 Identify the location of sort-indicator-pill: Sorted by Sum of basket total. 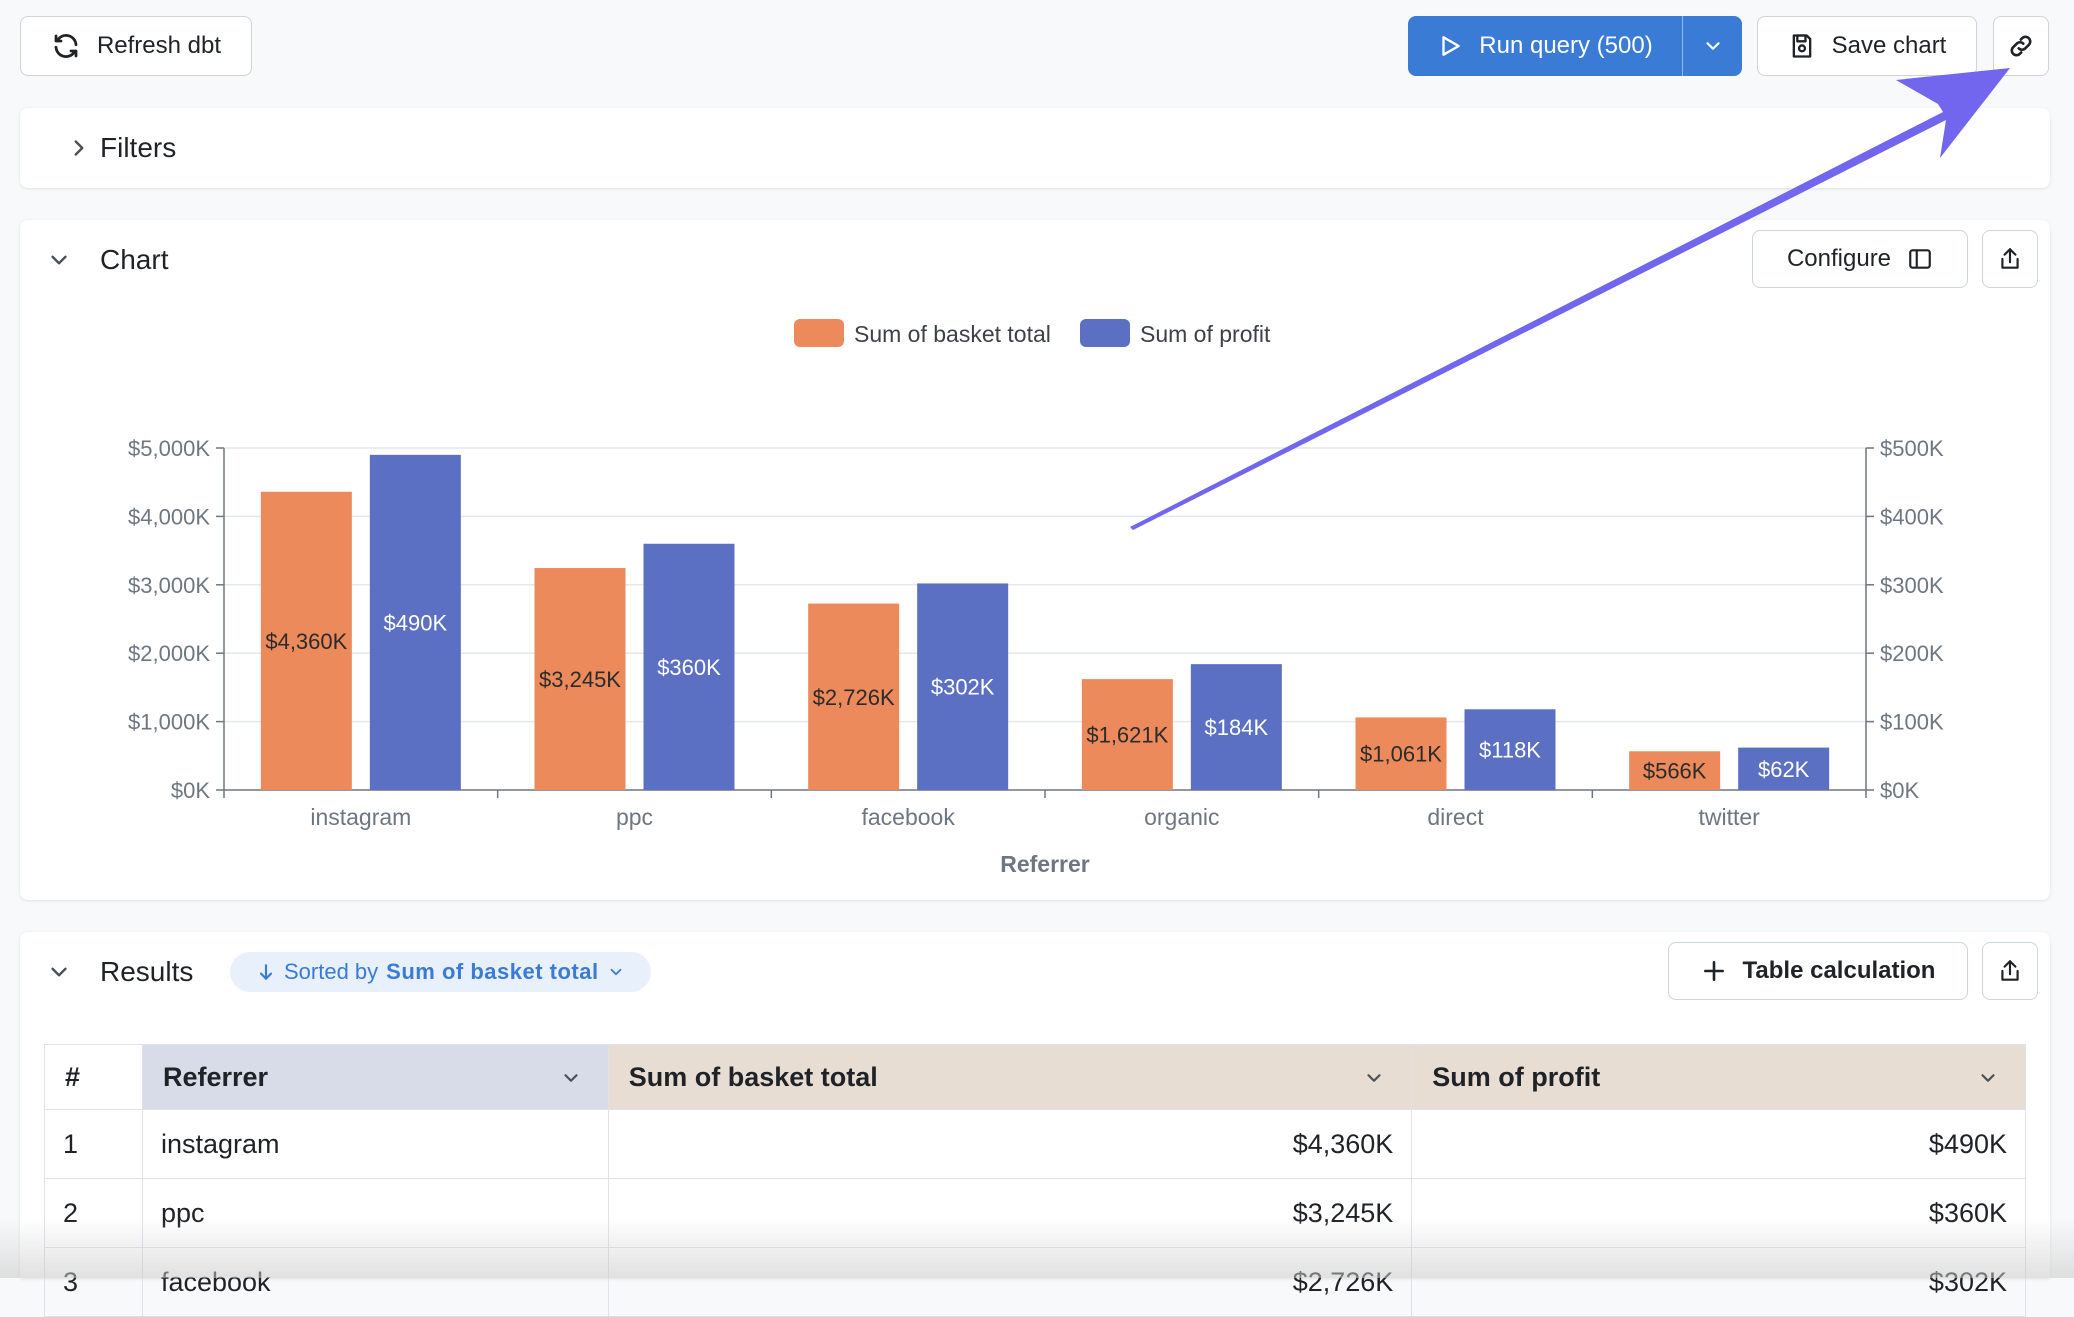
(440, 972).